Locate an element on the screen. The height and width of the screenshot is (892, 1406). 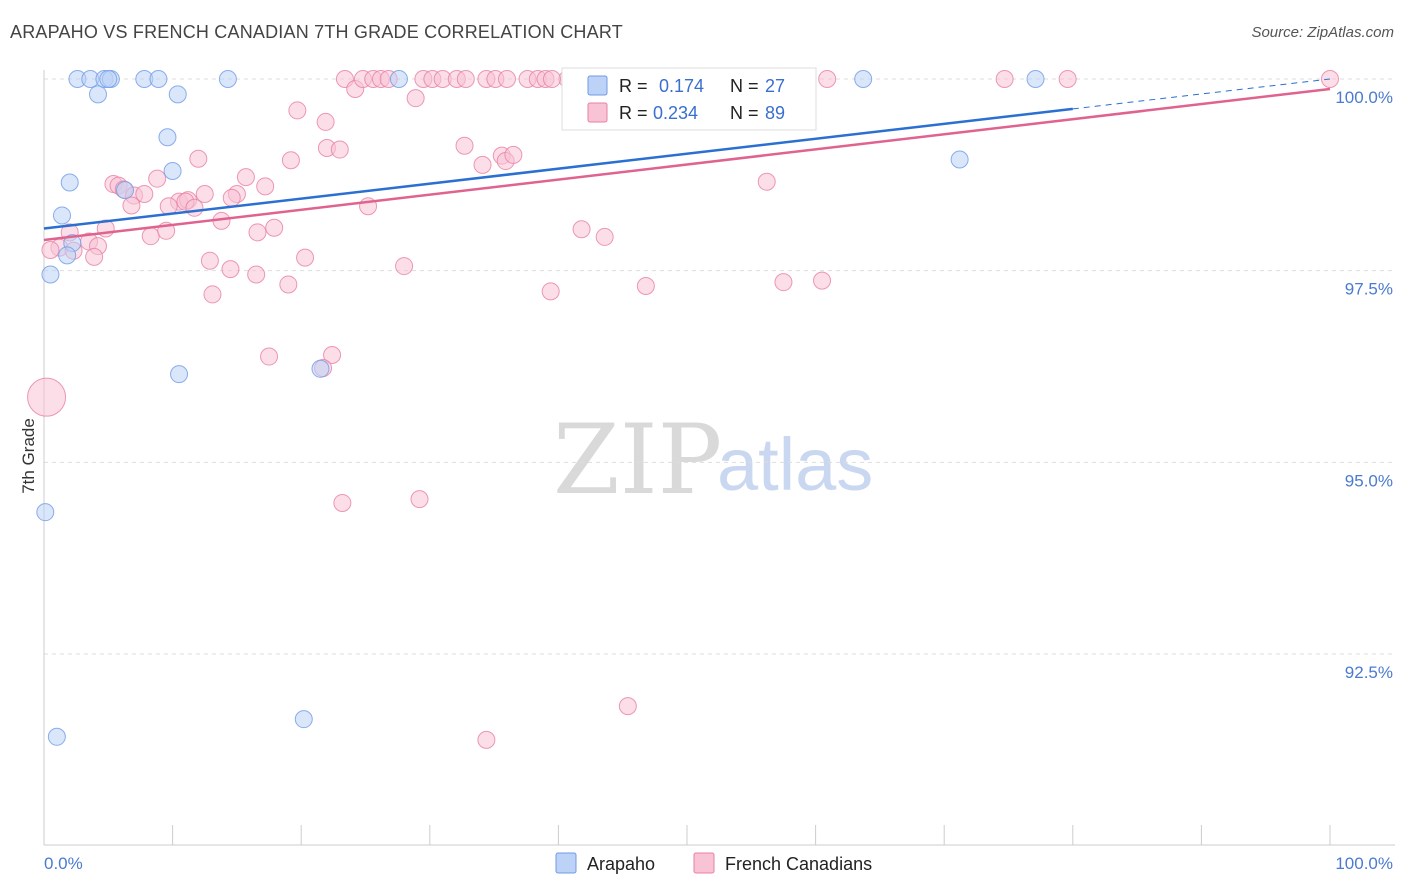
legend-r-value-french-canadians: 0.234 is located at coordinates (675, 113).